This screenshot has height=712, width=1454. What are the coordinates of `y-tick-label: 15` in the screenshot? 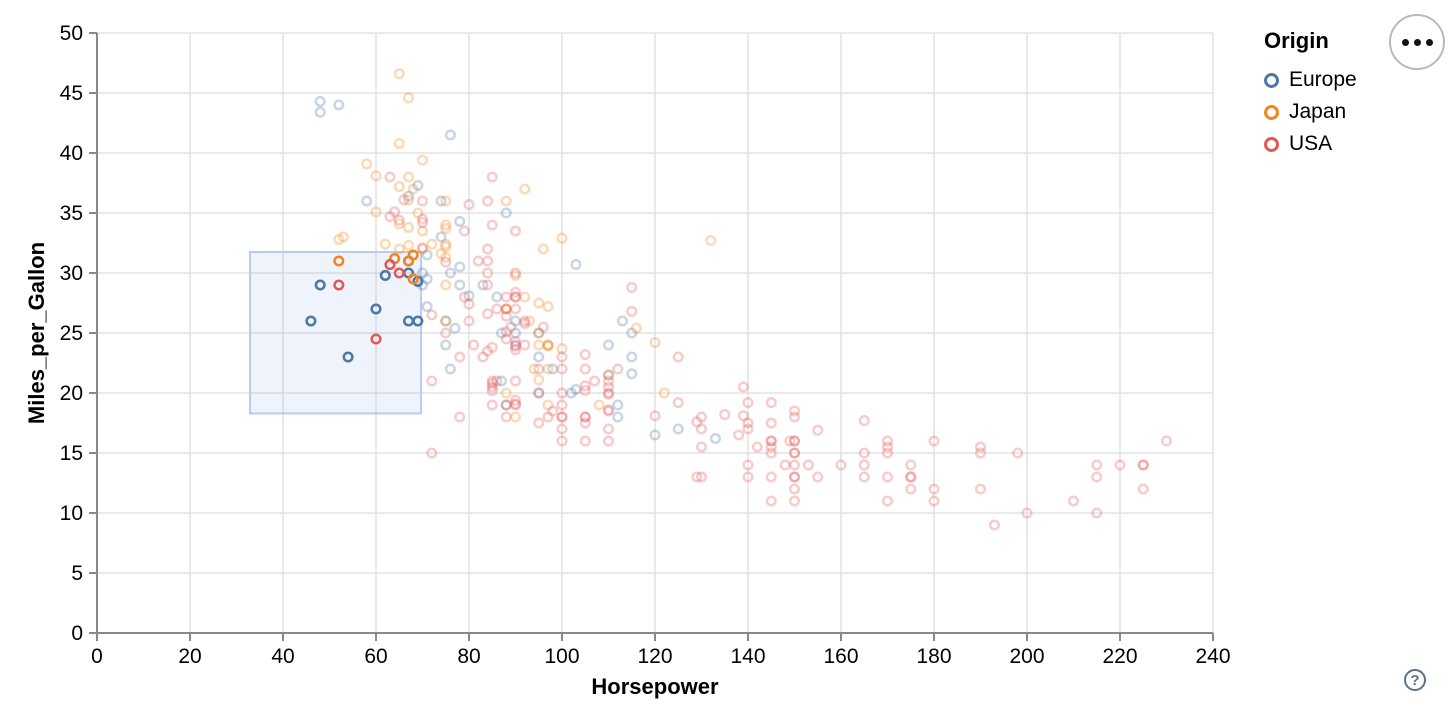 It's located at (71, 453).